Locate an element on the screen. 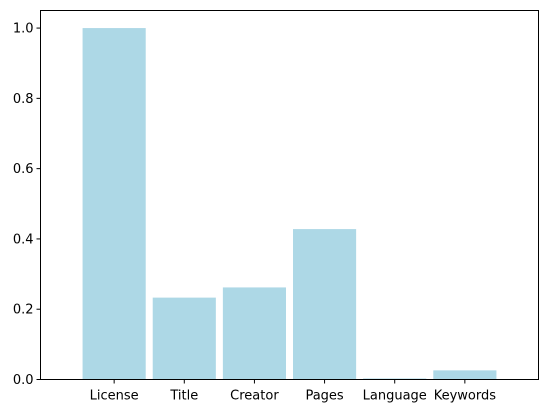 The height and width of the screenshot is (413, 547). x-tick-label: Title is located at coordinates (183, 396).